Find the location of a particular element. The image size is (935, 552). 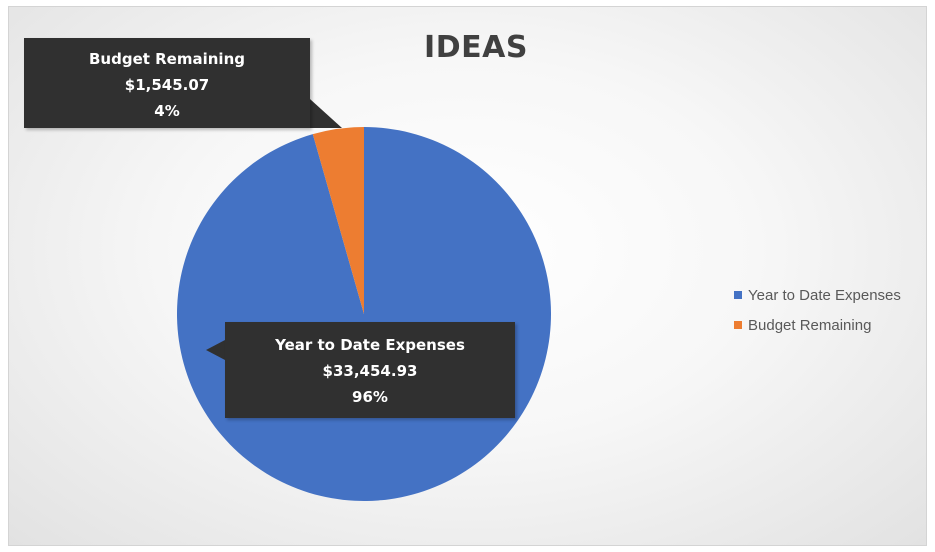

data-label-budget-remaining: Budget Remaining $1,545.07 4% is located at coordinates (167, 83).